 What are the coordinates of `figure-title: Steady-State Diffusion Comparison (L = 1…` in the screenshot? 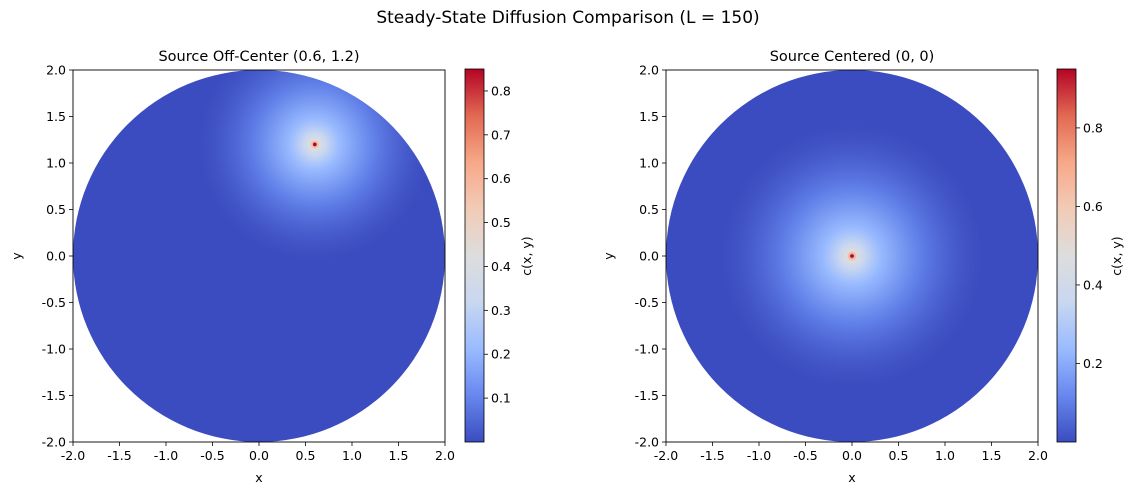 It's located at (568, 18).